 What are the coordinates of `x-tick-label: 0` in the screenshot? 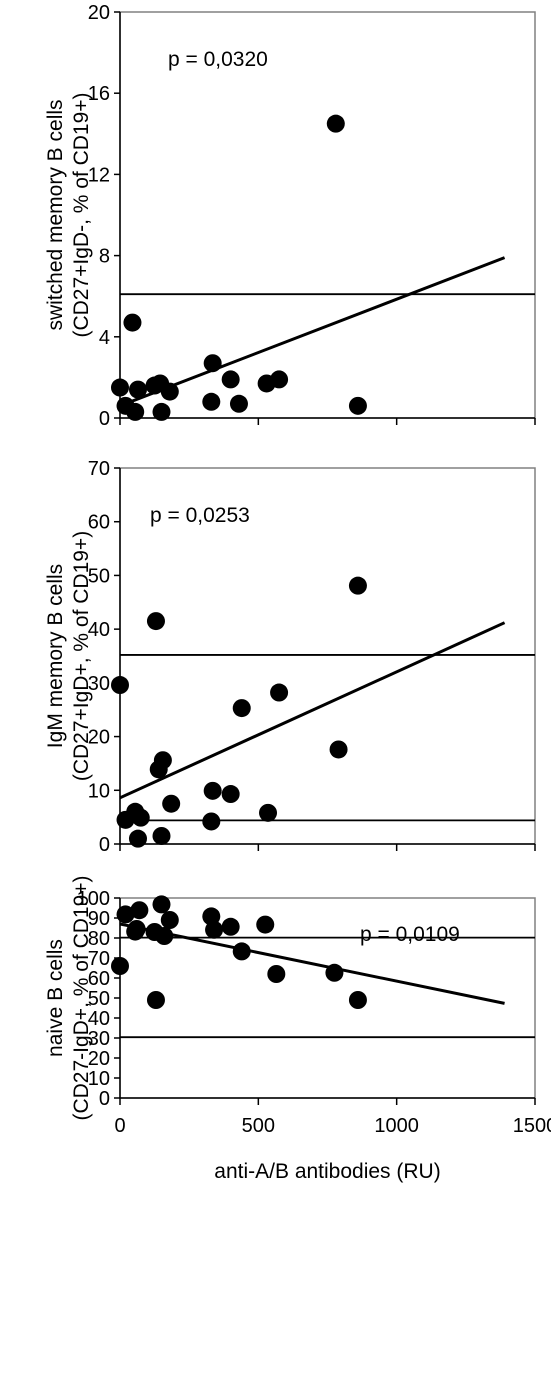 It's located at (119, 1126).